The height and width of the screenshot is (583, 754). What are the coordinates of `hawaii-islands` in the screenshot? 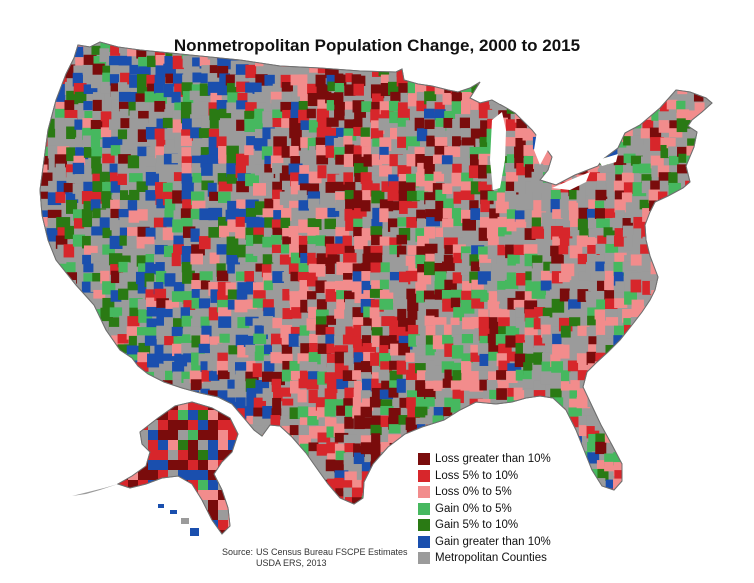 It's located at (178, 520).